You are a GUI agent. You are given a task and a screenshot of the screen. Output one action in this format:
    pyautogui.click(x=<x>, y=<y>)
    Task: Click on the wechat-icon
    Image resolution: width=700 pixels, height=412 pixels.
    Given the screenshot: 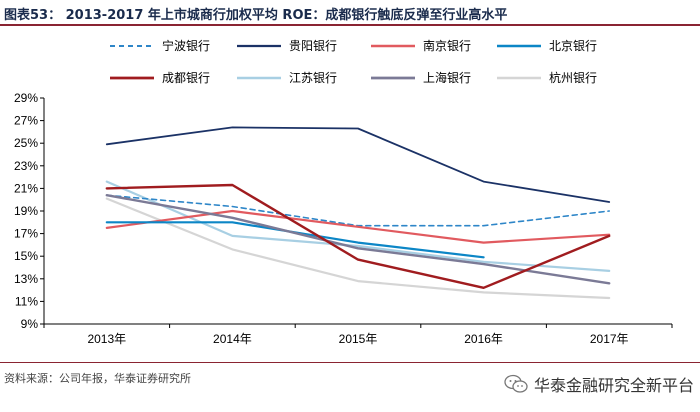 What is the action you would take?
    pyautogui.click(x=516, y=383)
    